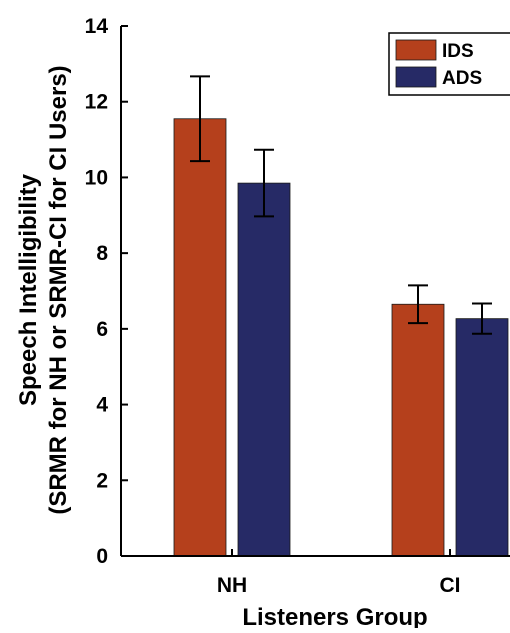  What do you see at coordinates (450, 585) in the screenshot?
I see `x-tick-label-ci: CI` at bounding box center [450, 585].